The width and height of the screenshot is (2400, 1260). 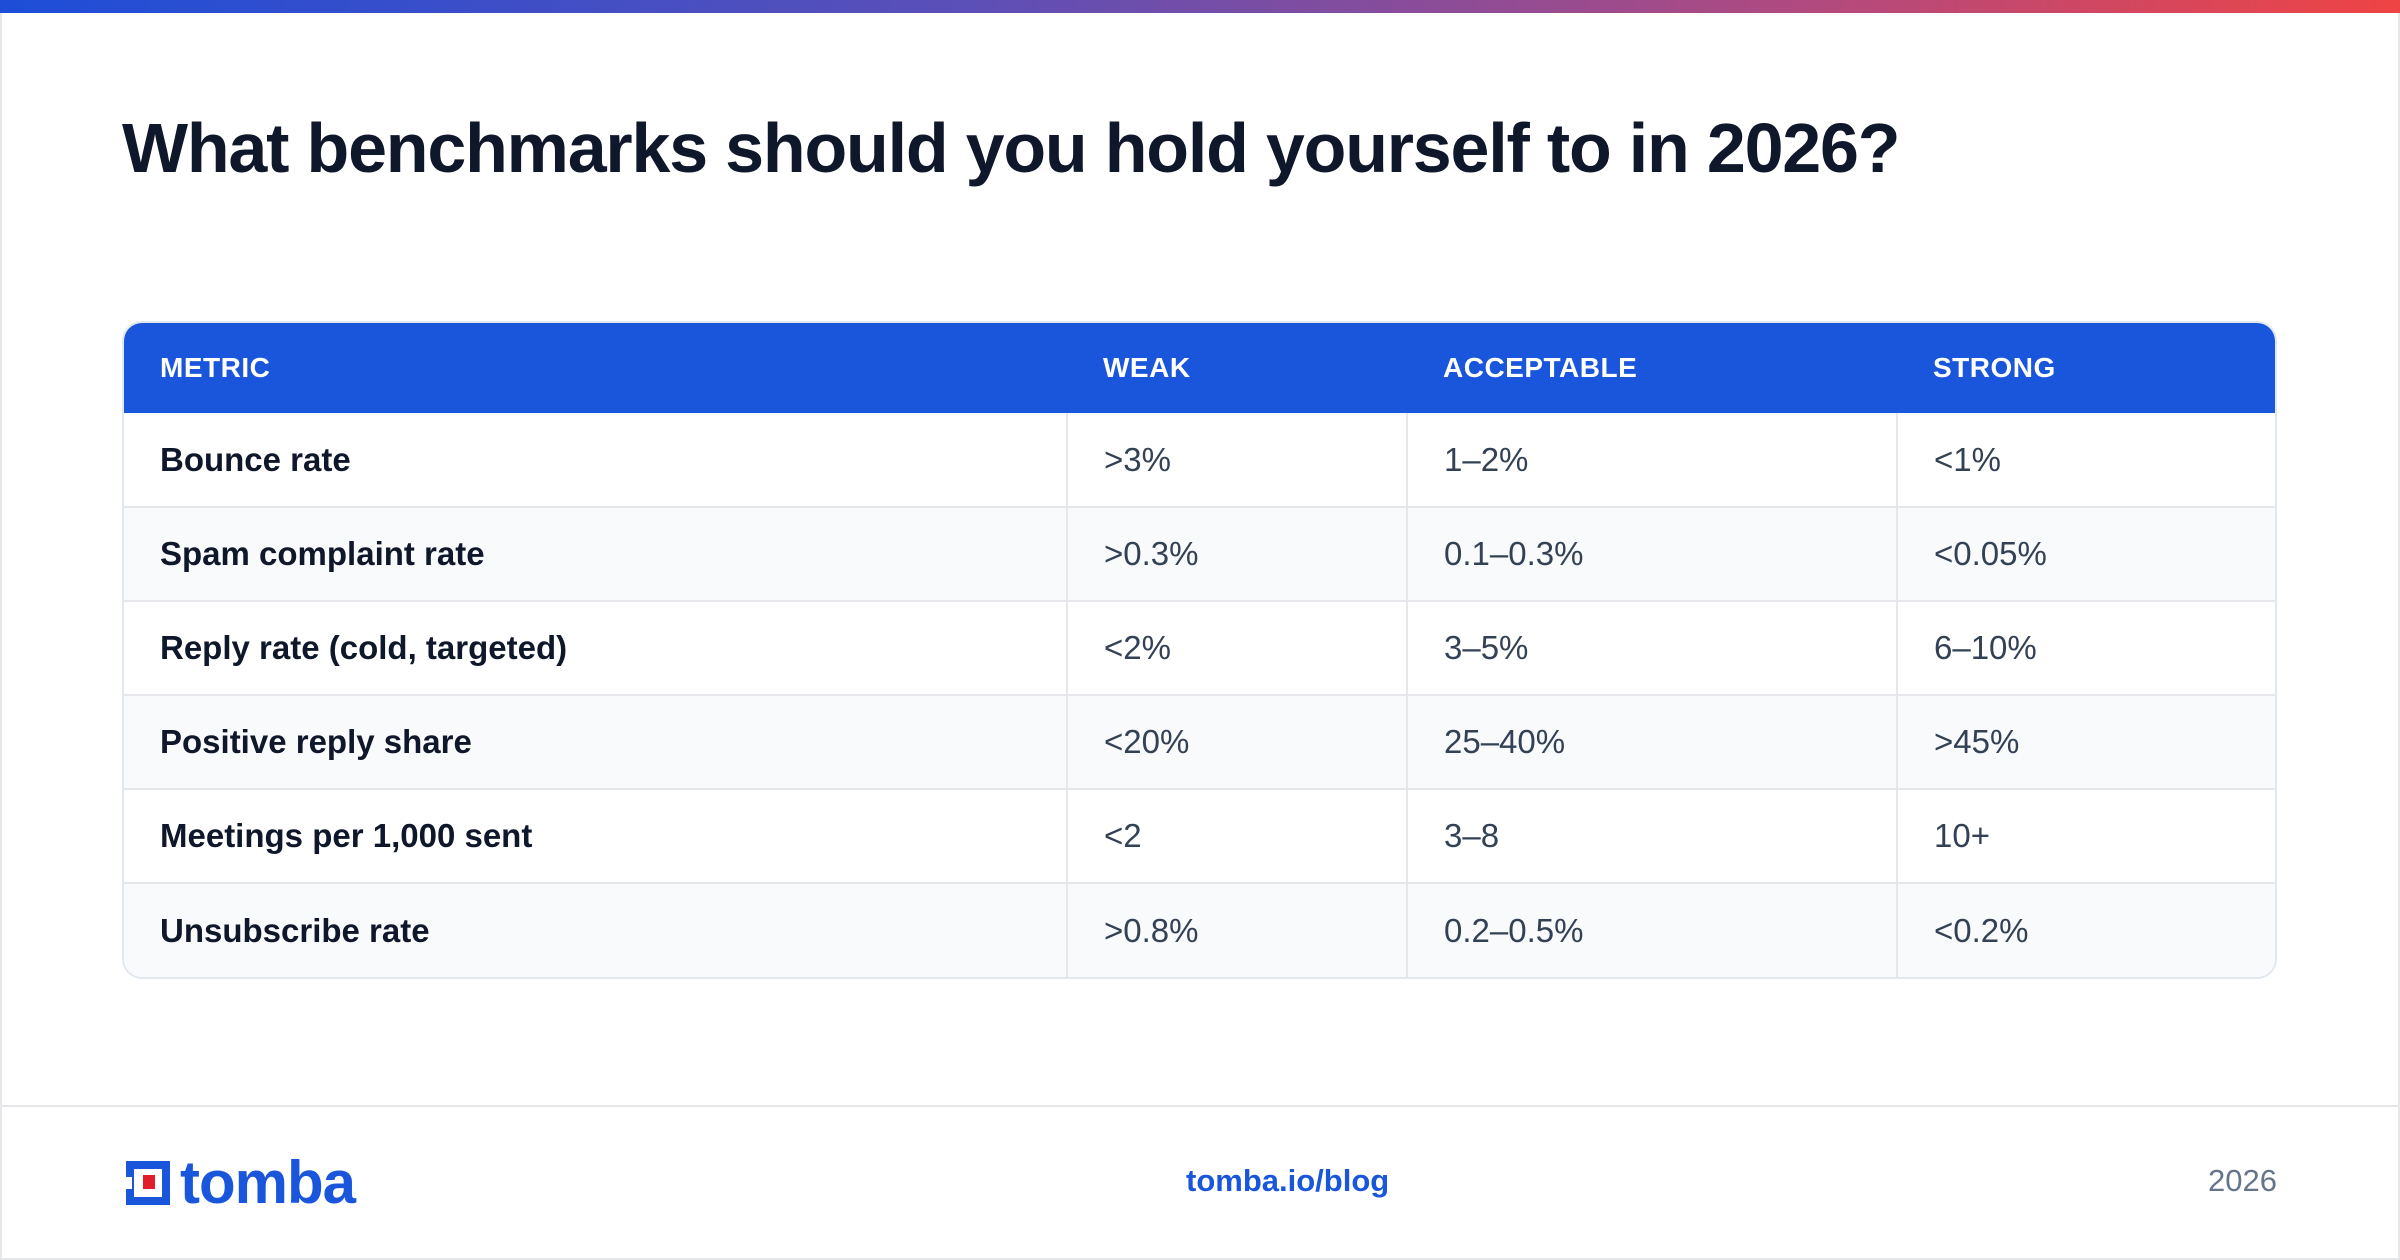 What do you see at coordinates (1236, 835) in the screenshot?
I see `cell-weak: <2` at bounding box center [1236, 835].